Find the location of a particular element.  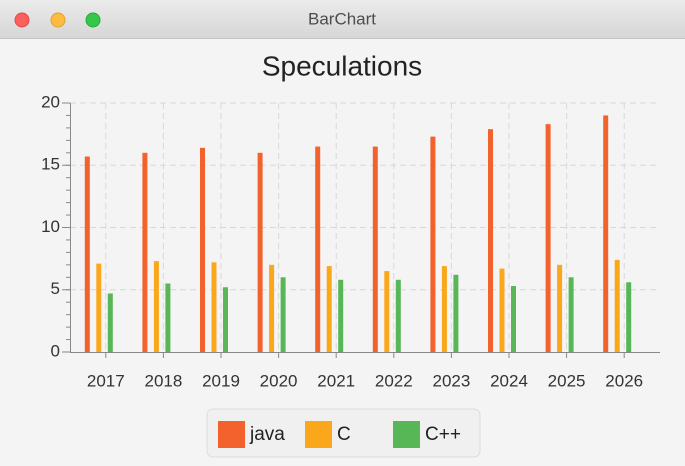

x-tick-label: 2026 is located at coordinates (624, 380).